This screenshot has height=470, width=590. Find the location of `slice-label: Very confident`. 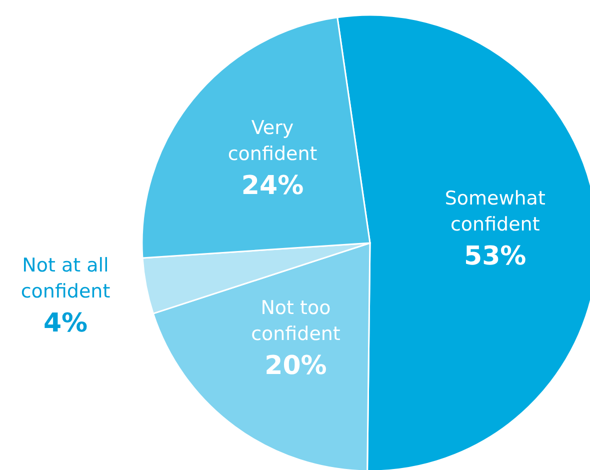

slice-label: Very confident is located at coordinates (273, 141).